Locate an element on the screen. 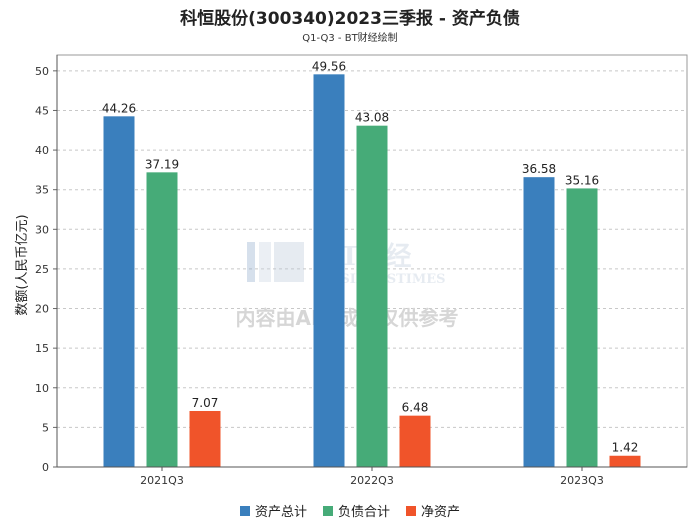 The height and width of the screenshot is (524, 700). y-tick-label: 20 is located at coordinates (42, 309).